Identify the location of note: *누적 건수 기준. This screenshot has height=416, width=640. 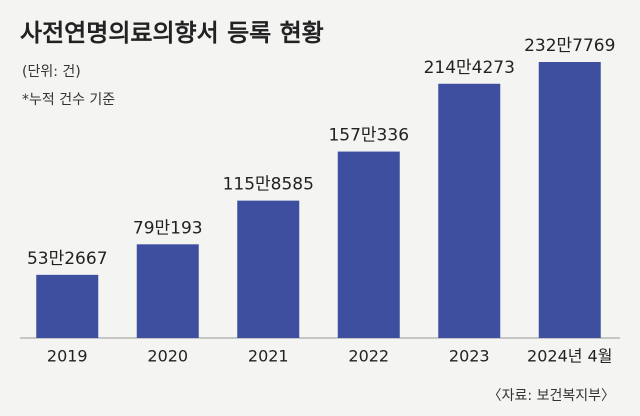
(68, 100).